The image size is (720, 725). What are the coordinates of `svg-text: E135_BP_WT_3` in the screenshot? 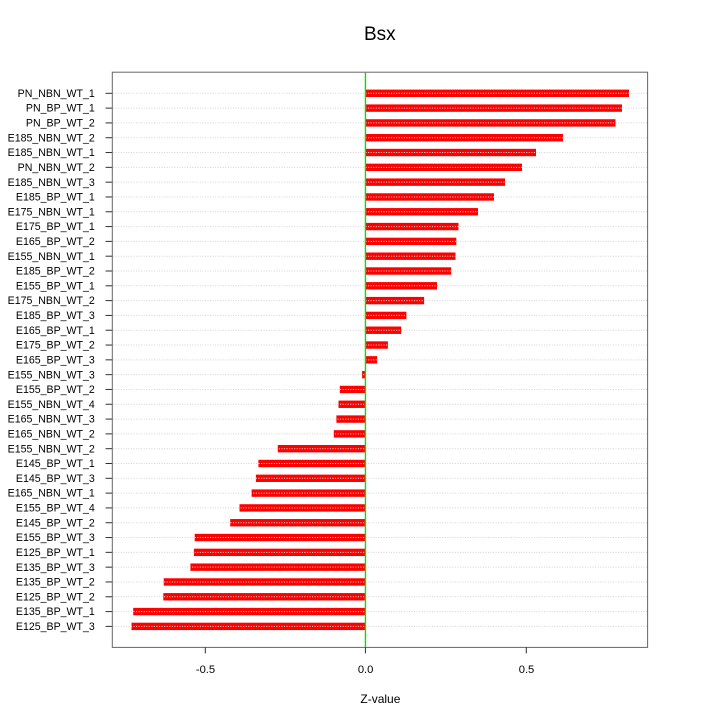 It's located at (55, 568).